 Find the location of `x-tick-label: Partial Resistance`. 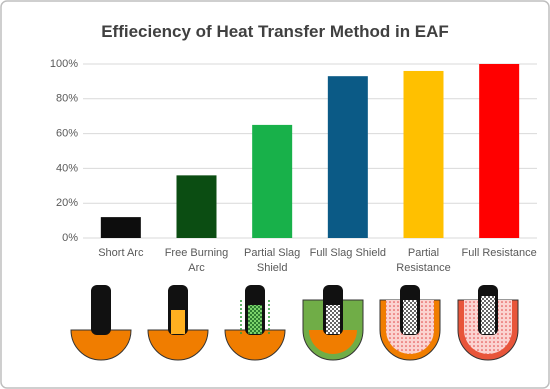

x-tick-label: Partial Resistance is located at coordinates (423, 260).